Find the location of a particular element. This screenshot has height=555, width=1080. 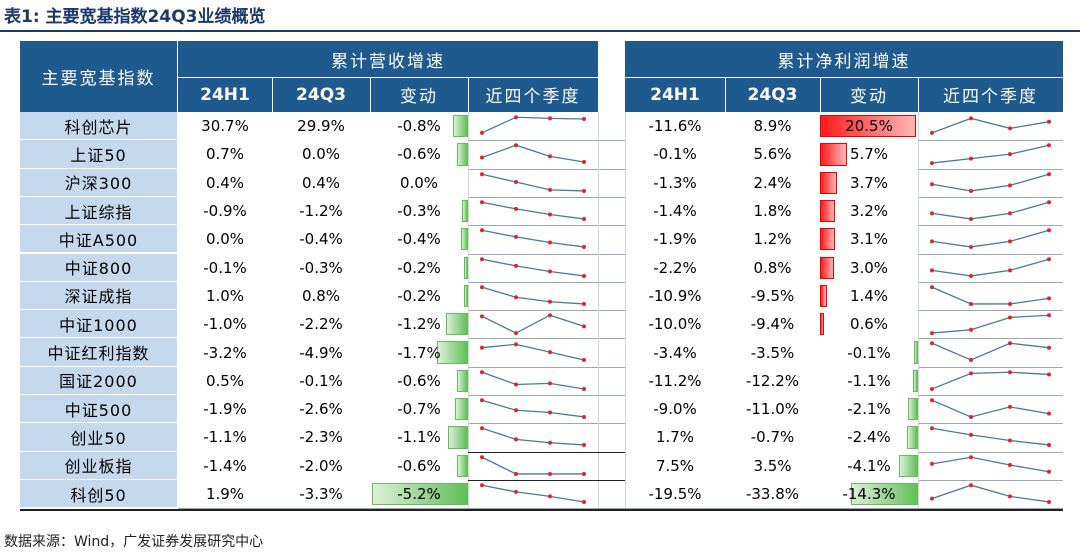

pro-24q3-text: -9.5% is located at coordinates (772, 295).